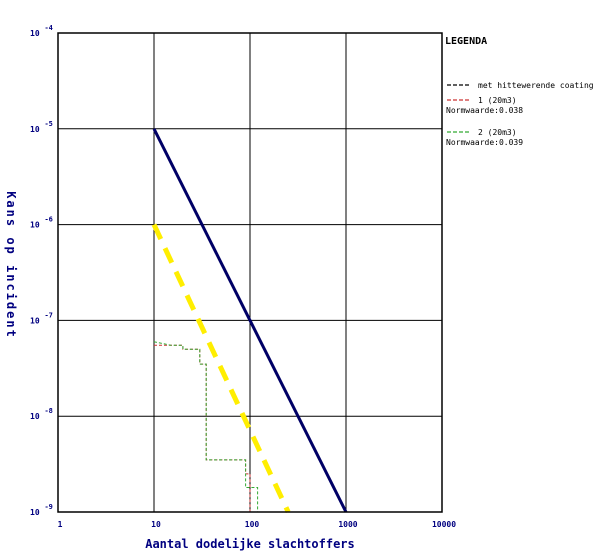 The height and width of the screenshot is (555, 600). I want to click on y-axis-title: Kans op incident, so click(11, 265).